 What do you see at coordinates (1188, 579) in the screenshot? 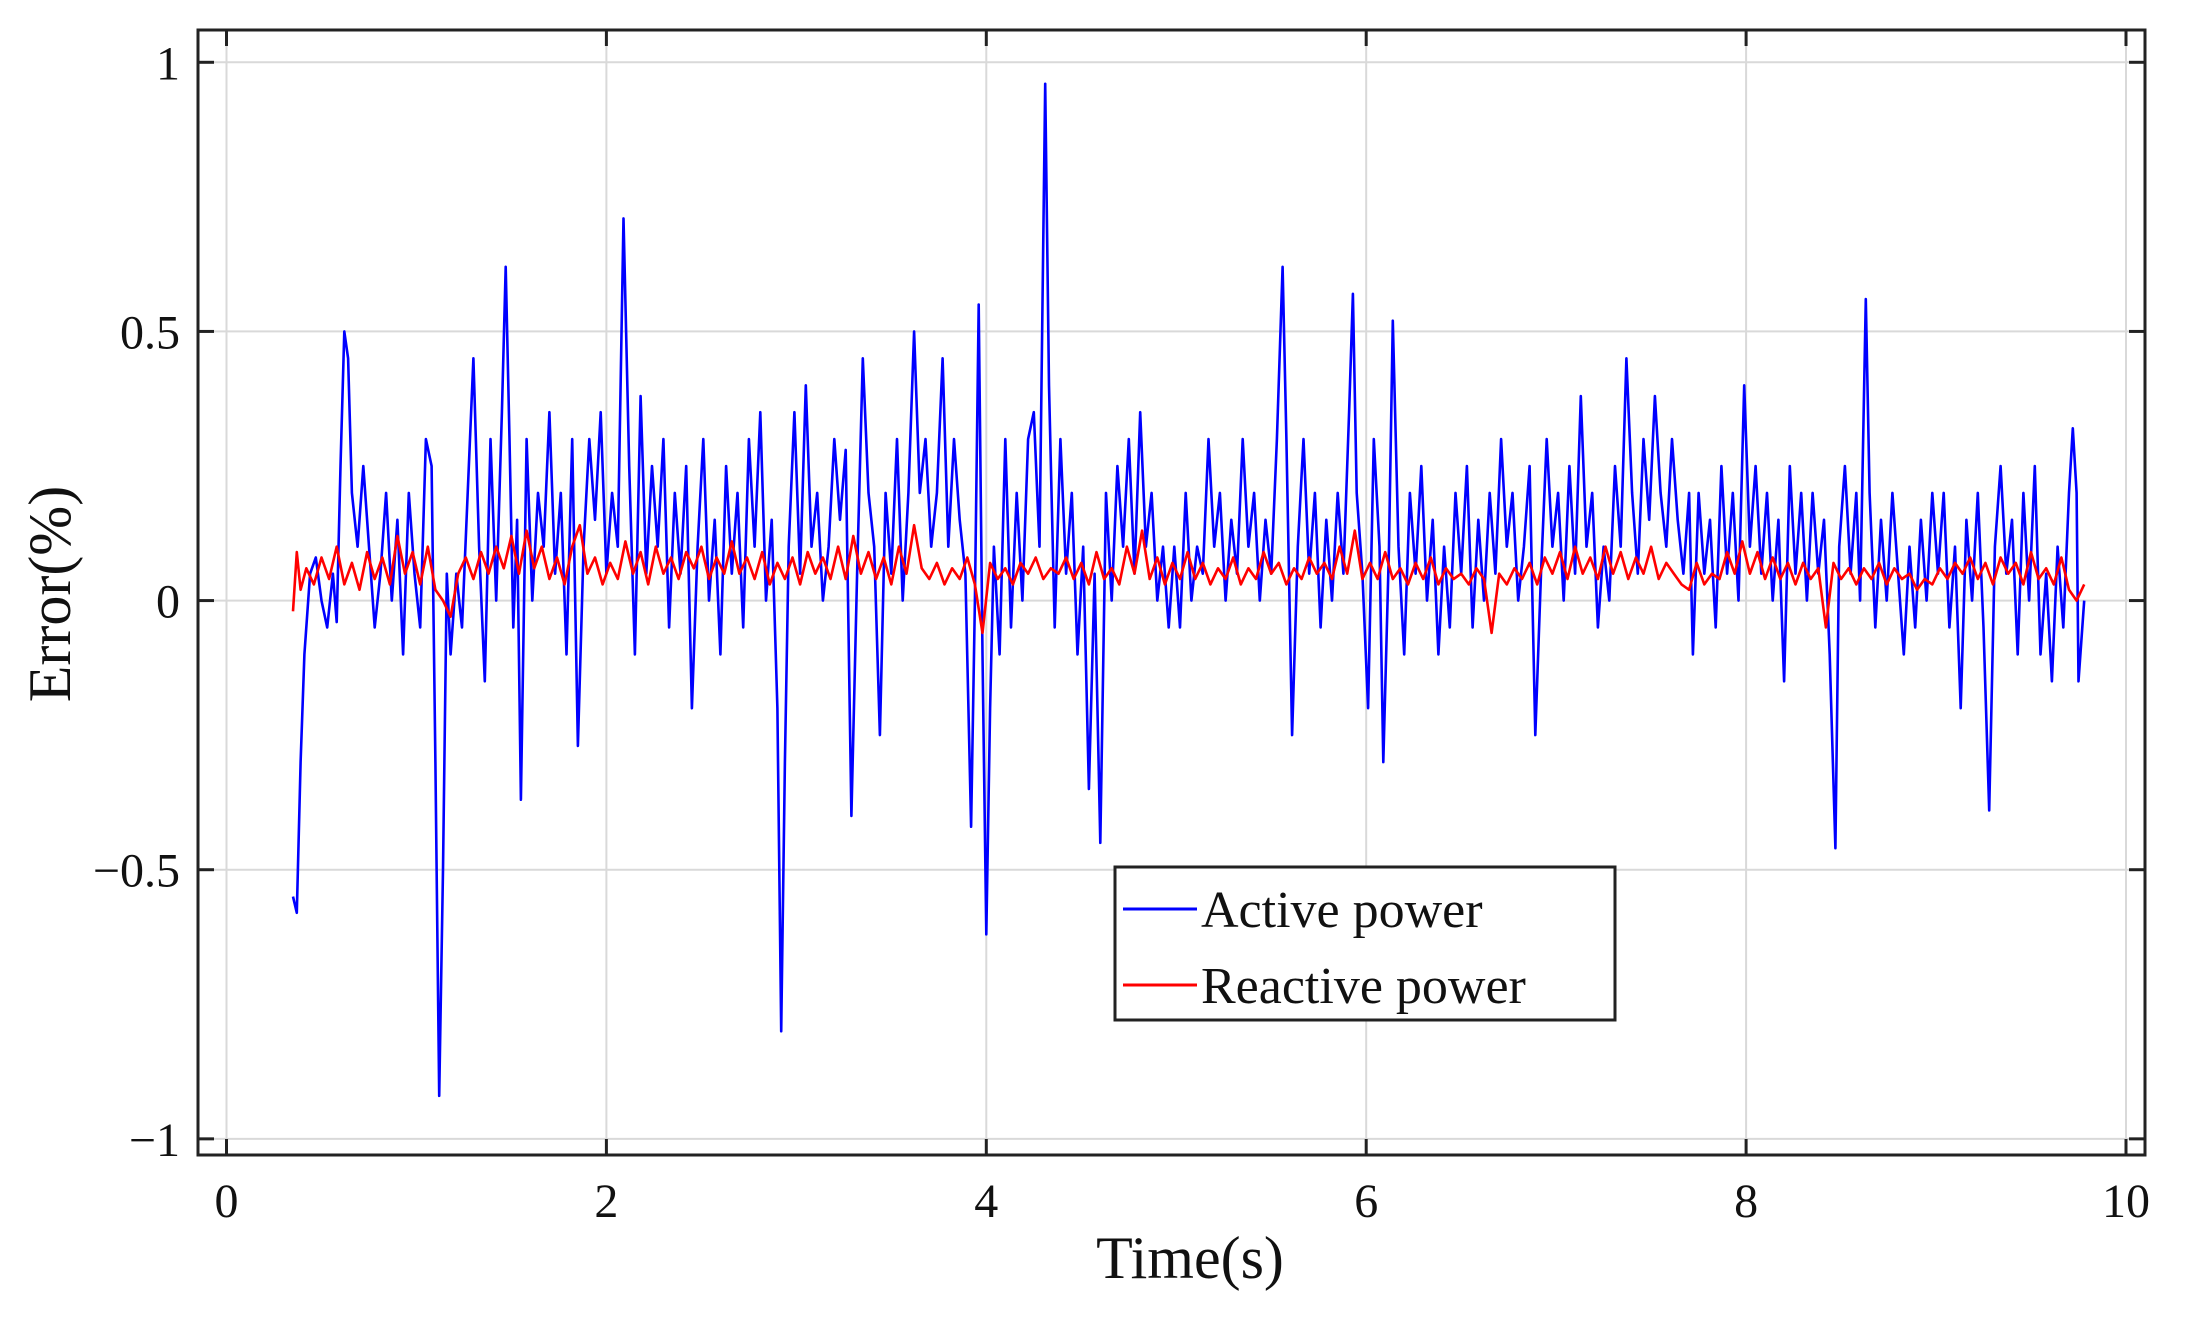
I see `series-line-reactive-power` at bounding box center [1188, 579].